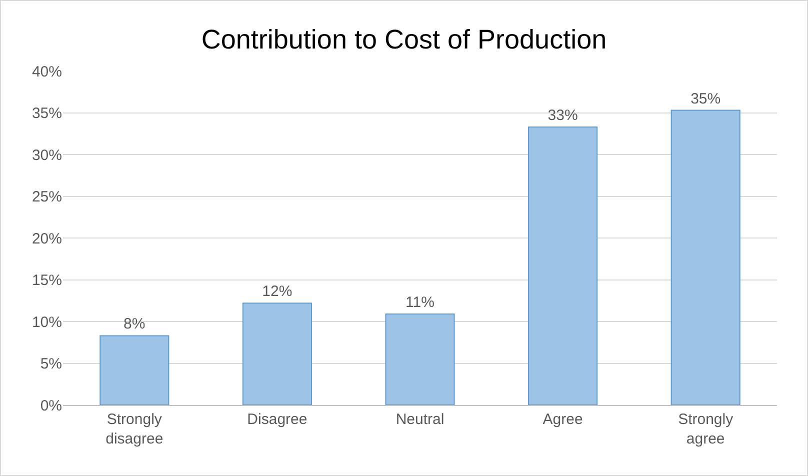 The width and height of the screenshot is (808, 476). Describe the element at coordinates (277, 419) in the screenshot. I see `x-tick-label: Disagree` at that location.